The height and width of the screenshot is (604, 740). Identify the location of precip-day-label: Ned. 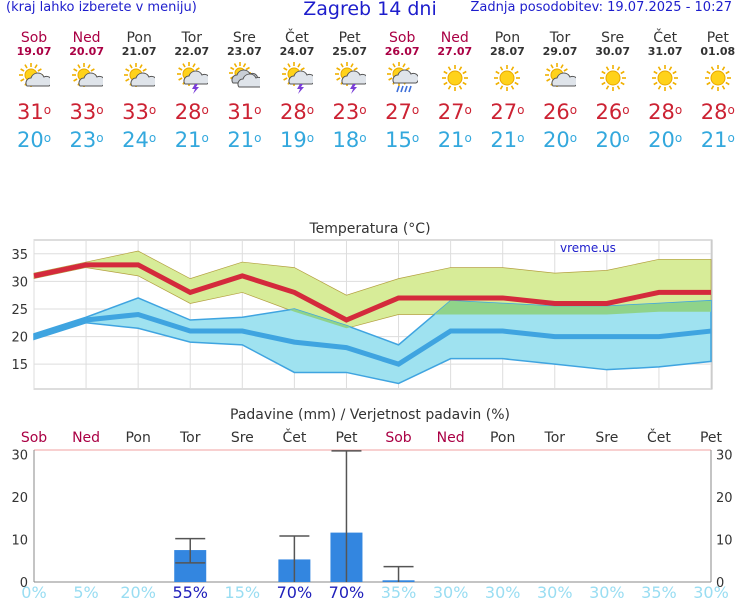
(451, 438).